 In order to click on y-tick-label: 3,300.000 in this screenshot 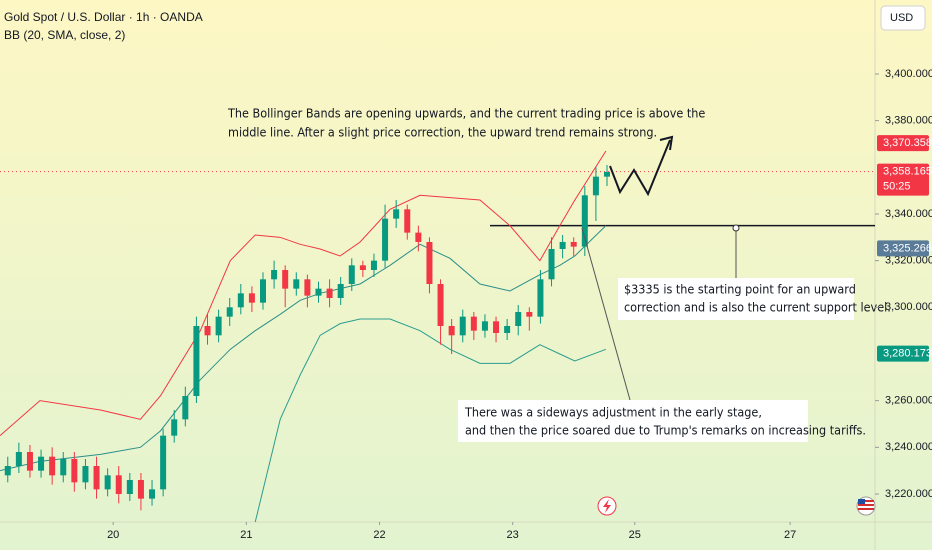, I will do `click(908, 307)`.